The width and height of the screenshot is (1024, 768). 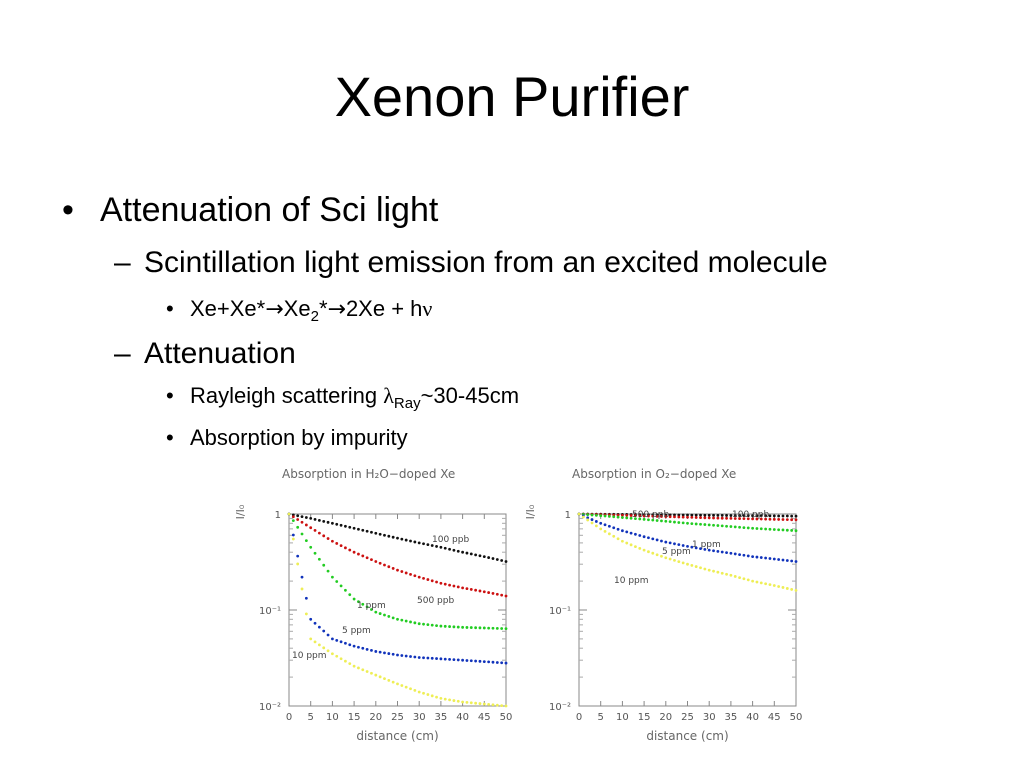 What do you see at coordinates (560, 611) in the screenshot?
I see `y-tick-label: 10⁻¹` at bounding box center [560, 611].